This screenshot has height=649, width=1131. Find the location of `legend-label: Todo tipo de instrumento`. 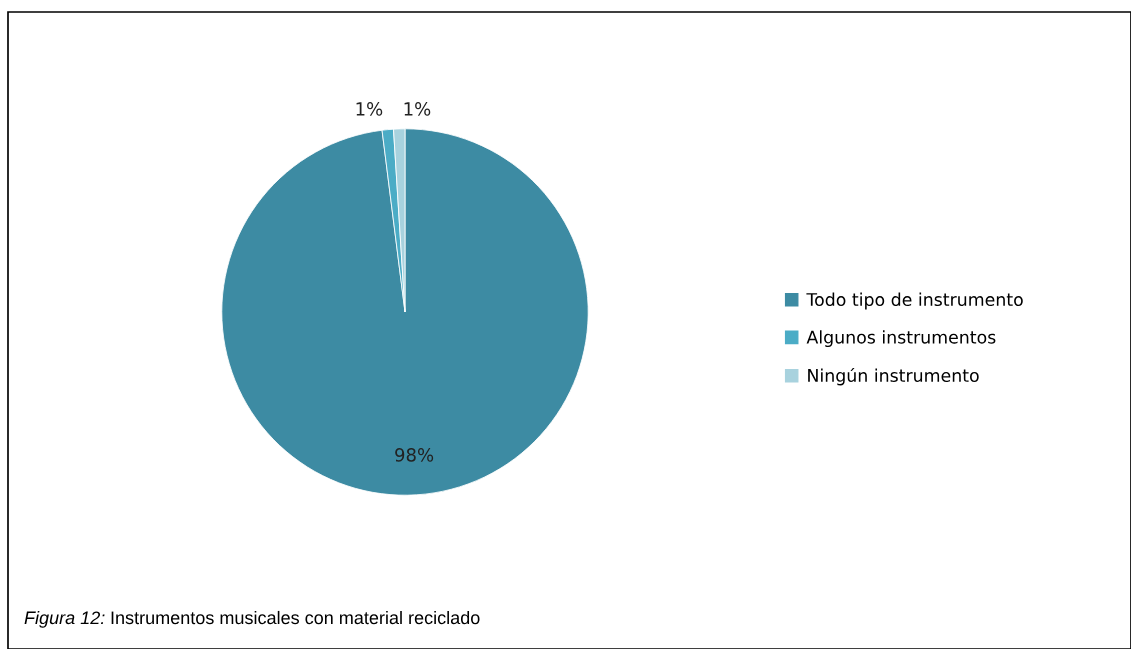

legend-label: Todo tipo de instrumento is located at coordinates (914, 301).